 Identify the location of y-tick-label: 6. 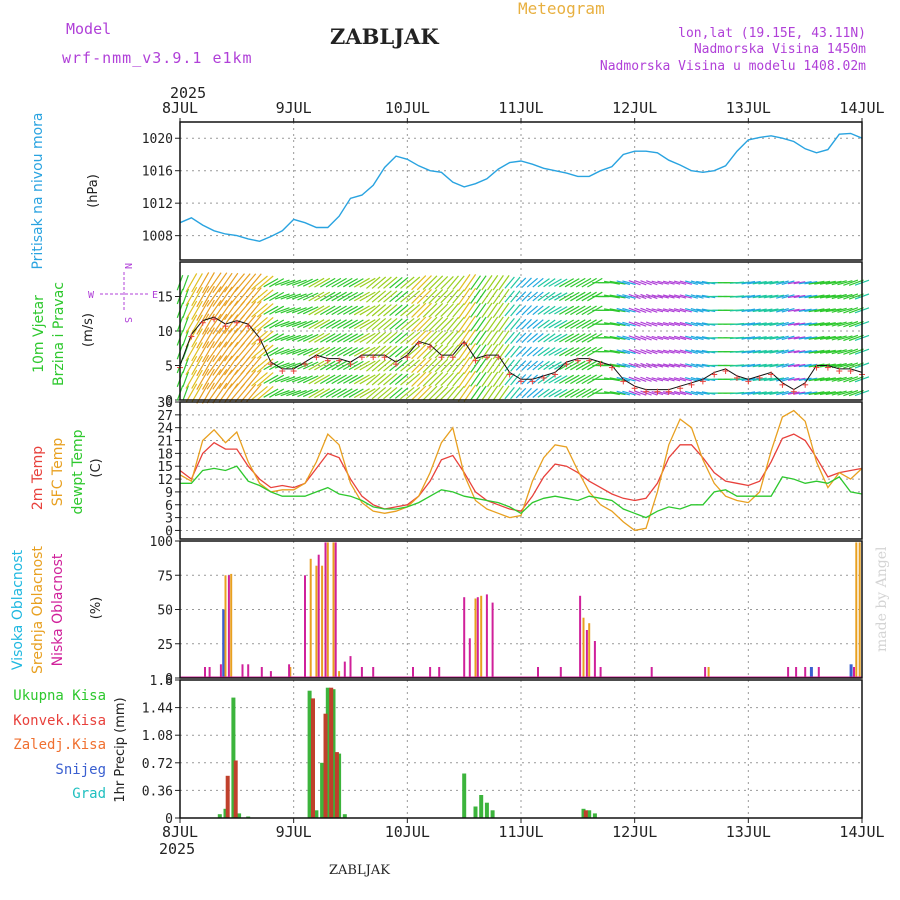
(169, 506).